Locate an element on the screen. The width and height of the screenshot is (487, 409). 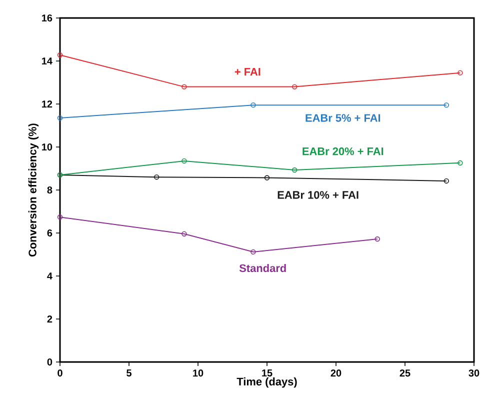
series-label: EABr 10% + FAI is located at coordinates (318, 195).